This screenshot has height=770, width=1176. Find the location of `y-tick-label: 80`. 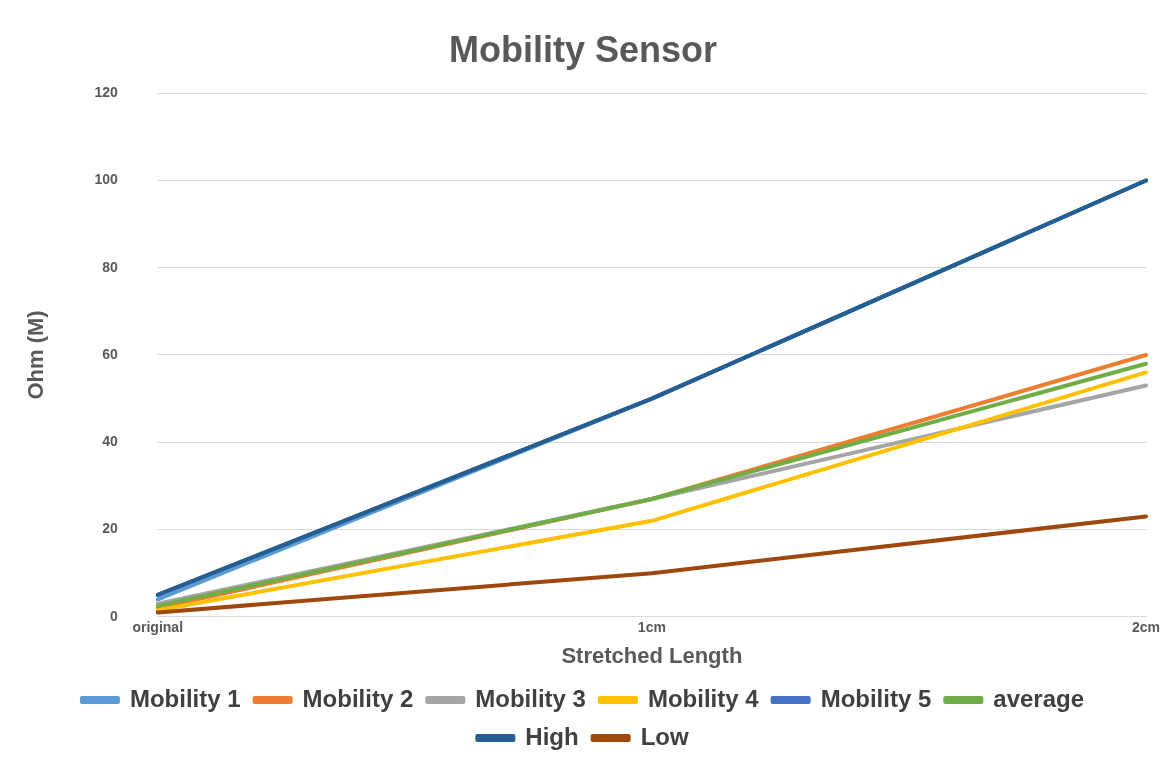

y-tick-label: 80 is located at coordinates (110, 266).